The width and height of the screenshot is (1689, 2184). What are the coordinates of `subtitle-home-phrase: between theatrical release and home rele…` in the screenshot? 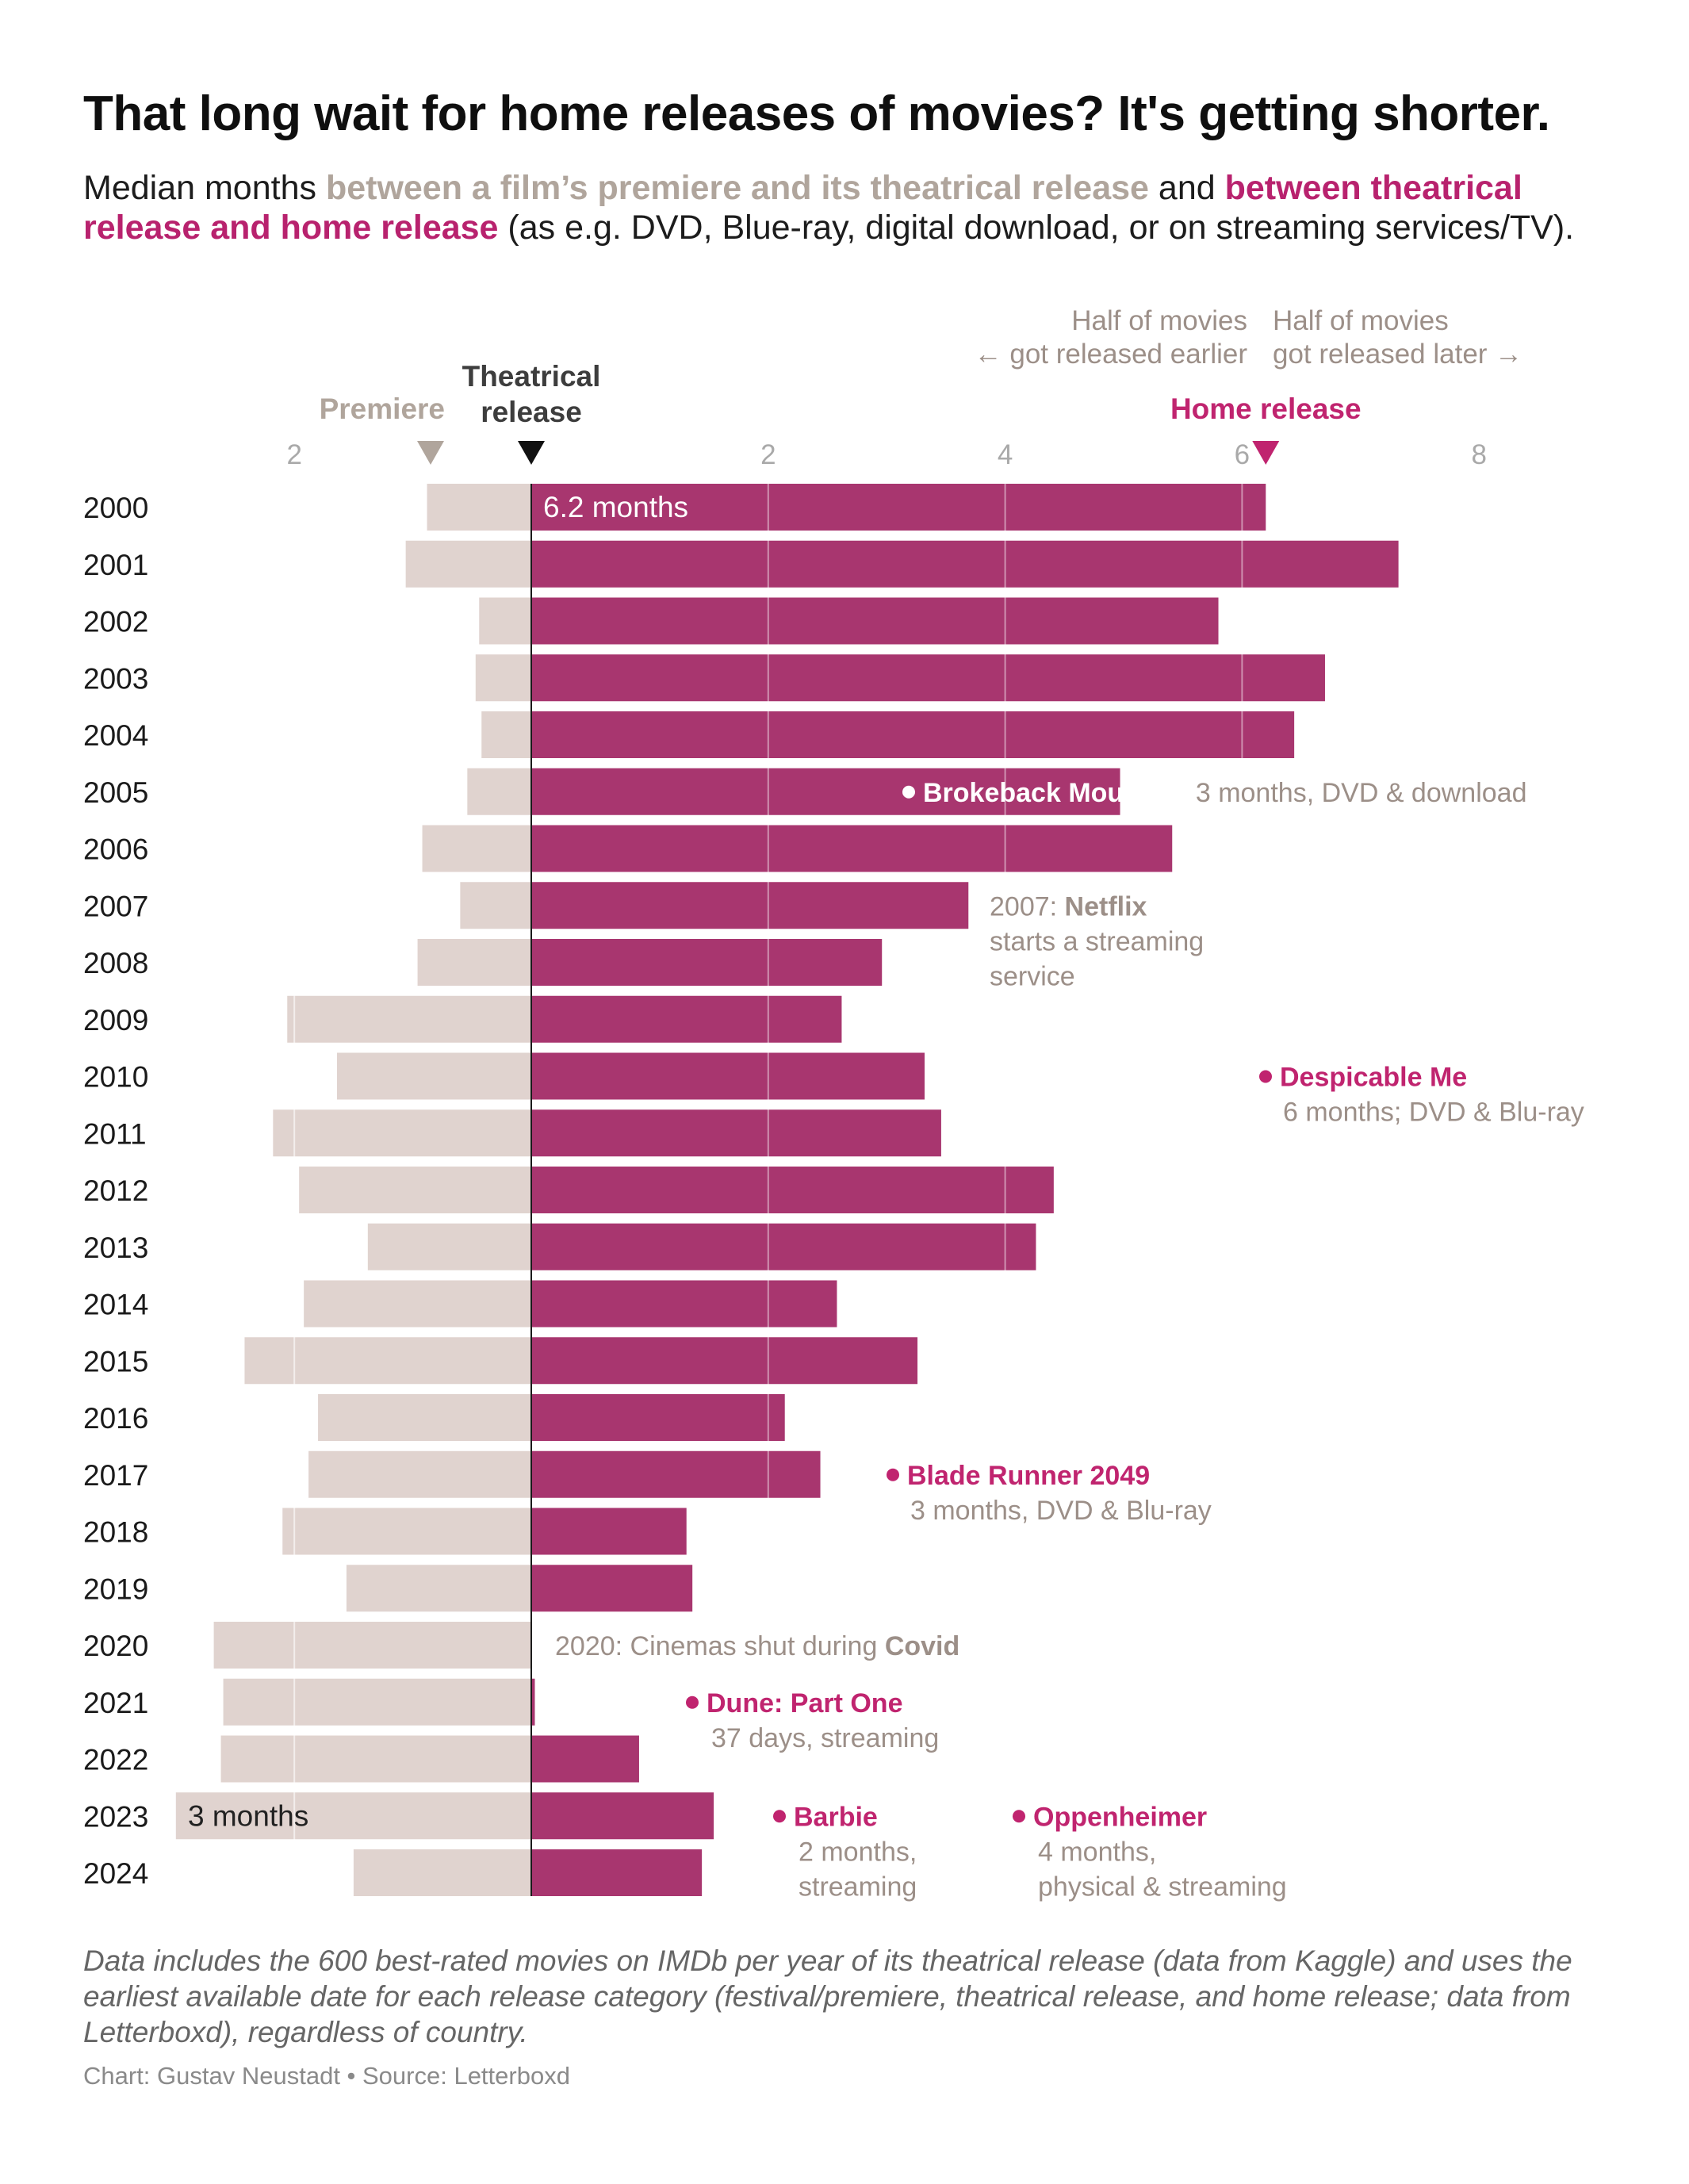 It's located at (802, 208).